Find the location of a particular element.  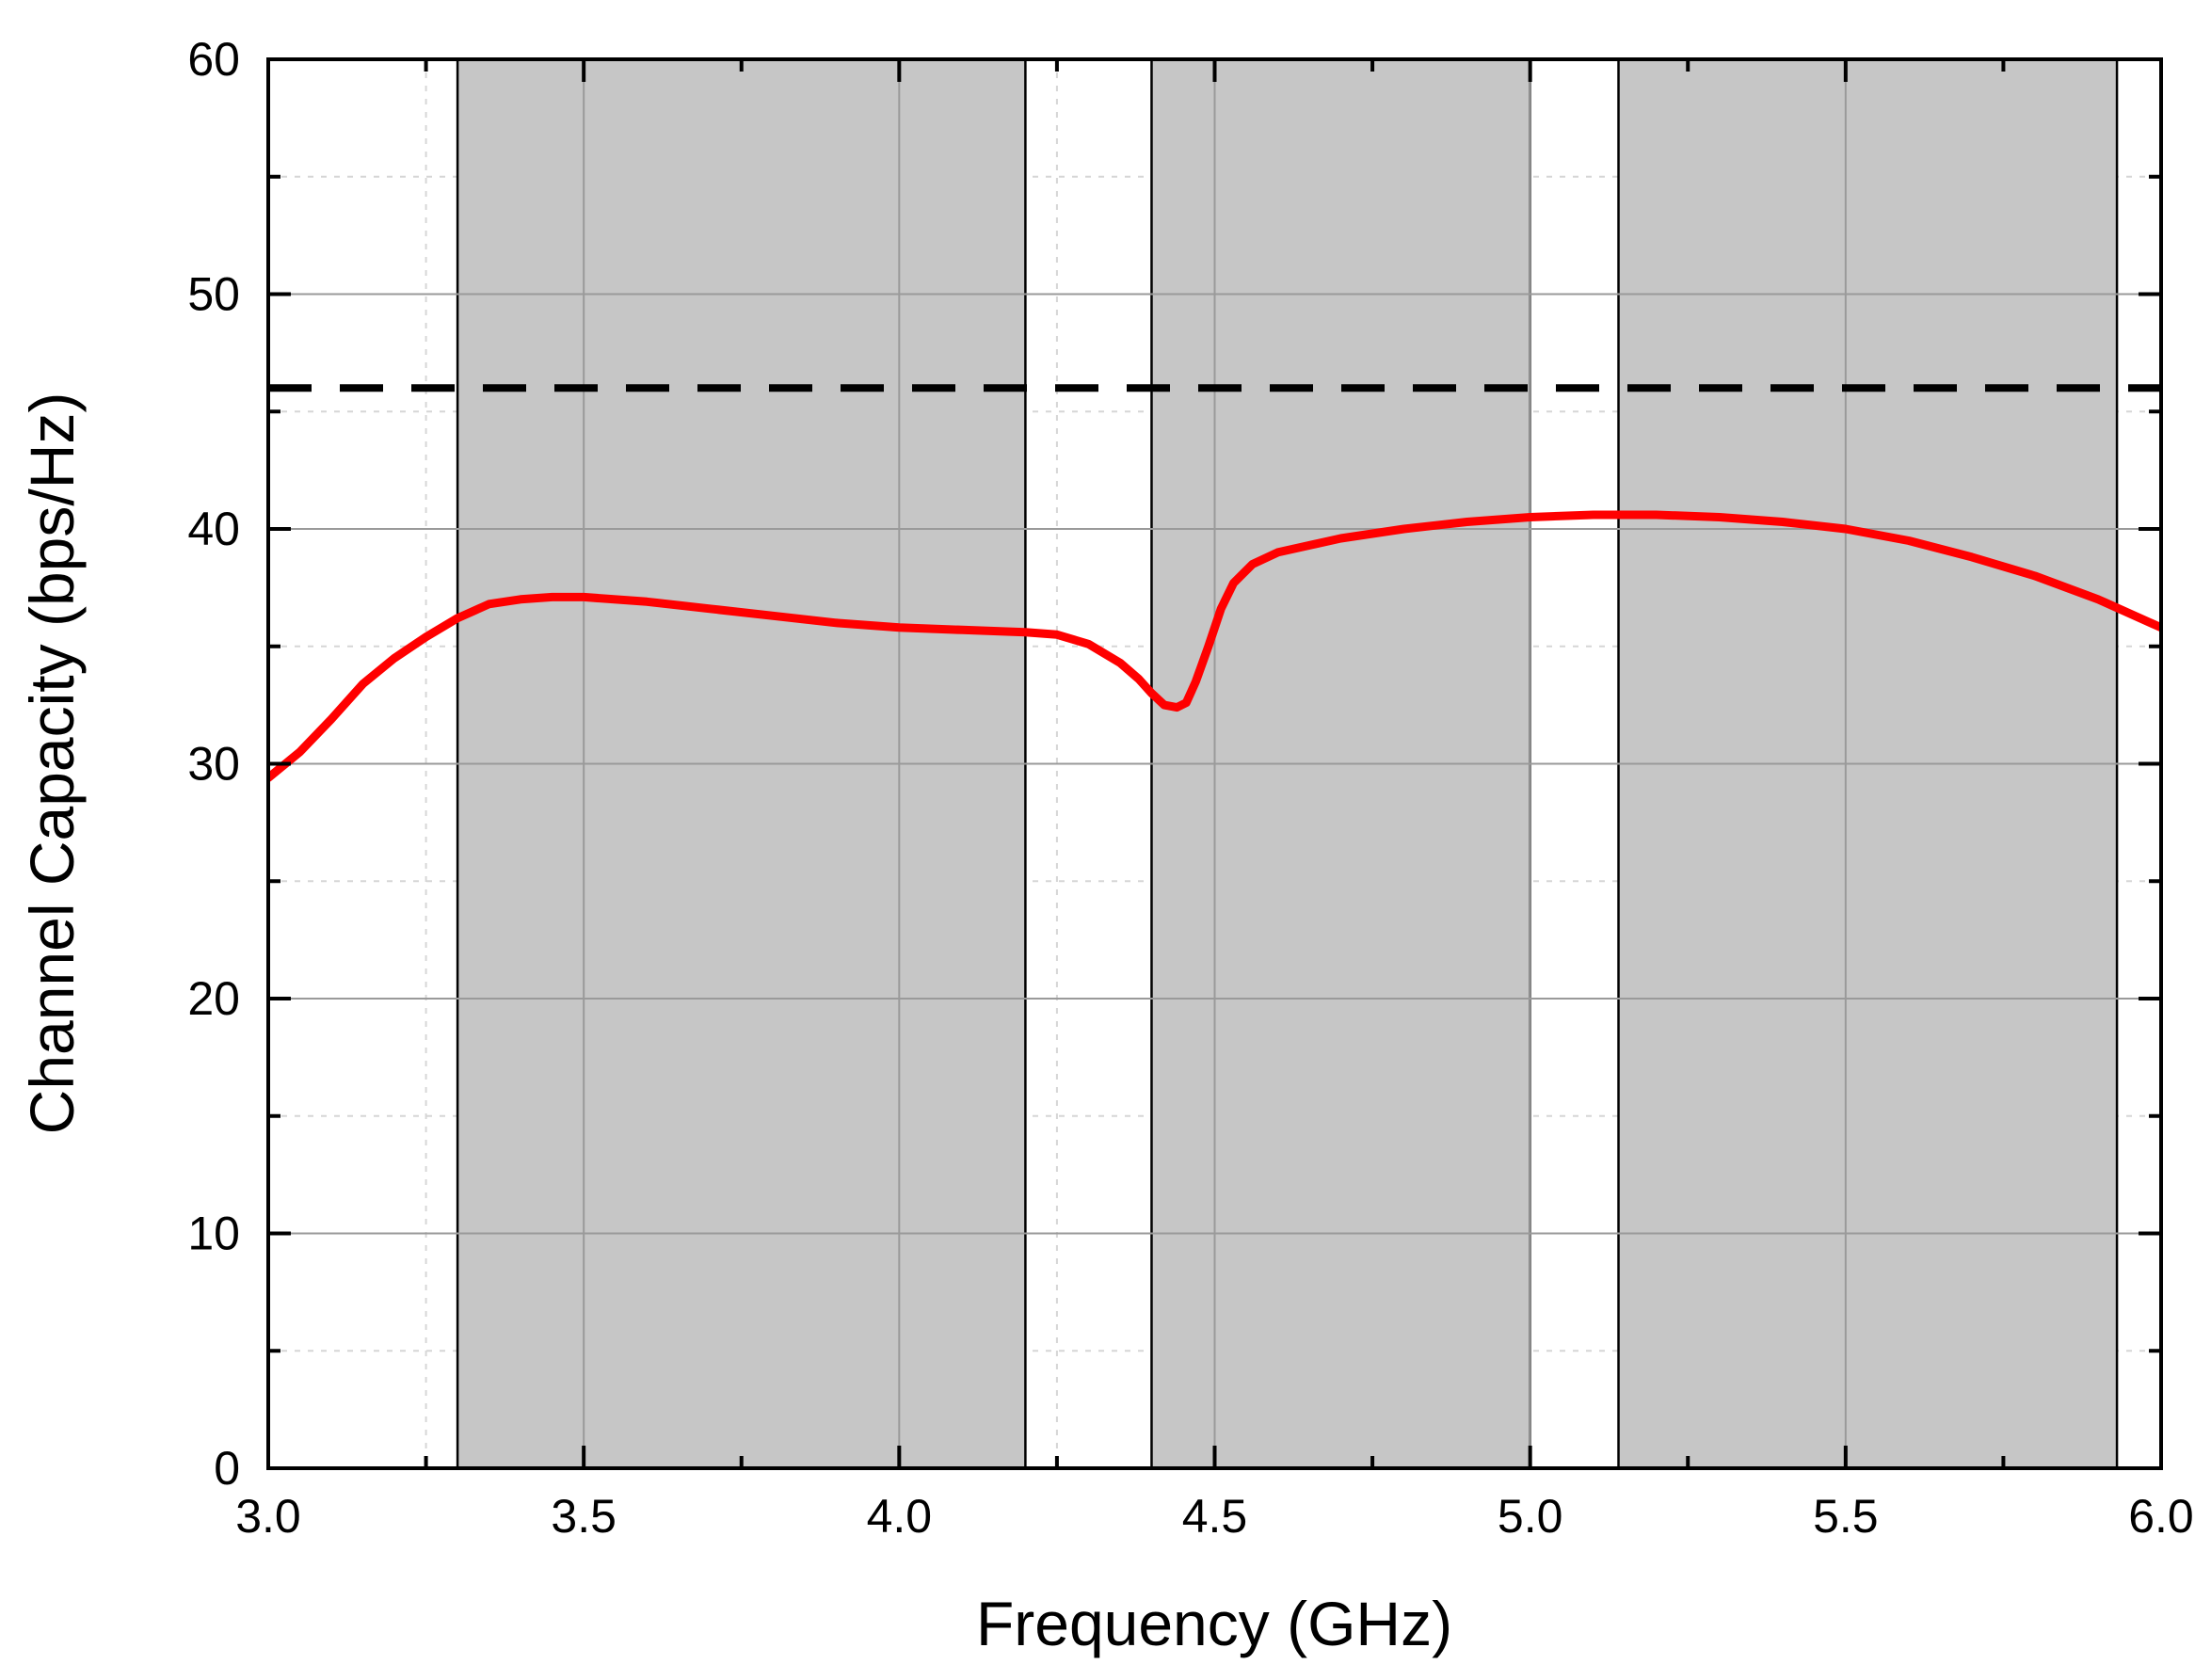

series-group is located at coordinates (1214, 646).